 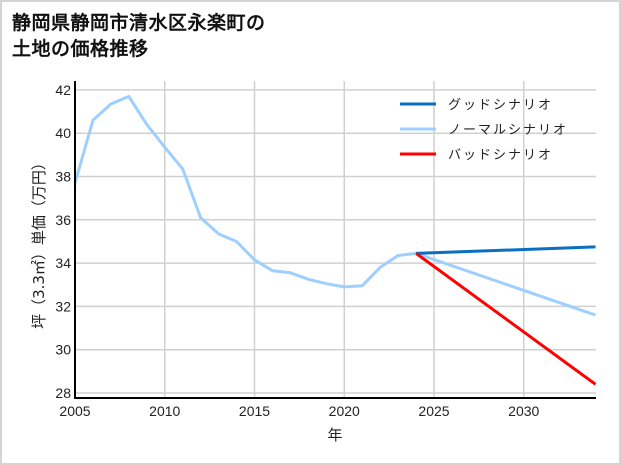 What do you see at coordinates (63, 177) in the screenshot?
I see `y-tick-label: 38` at bounding box center [63, 177].